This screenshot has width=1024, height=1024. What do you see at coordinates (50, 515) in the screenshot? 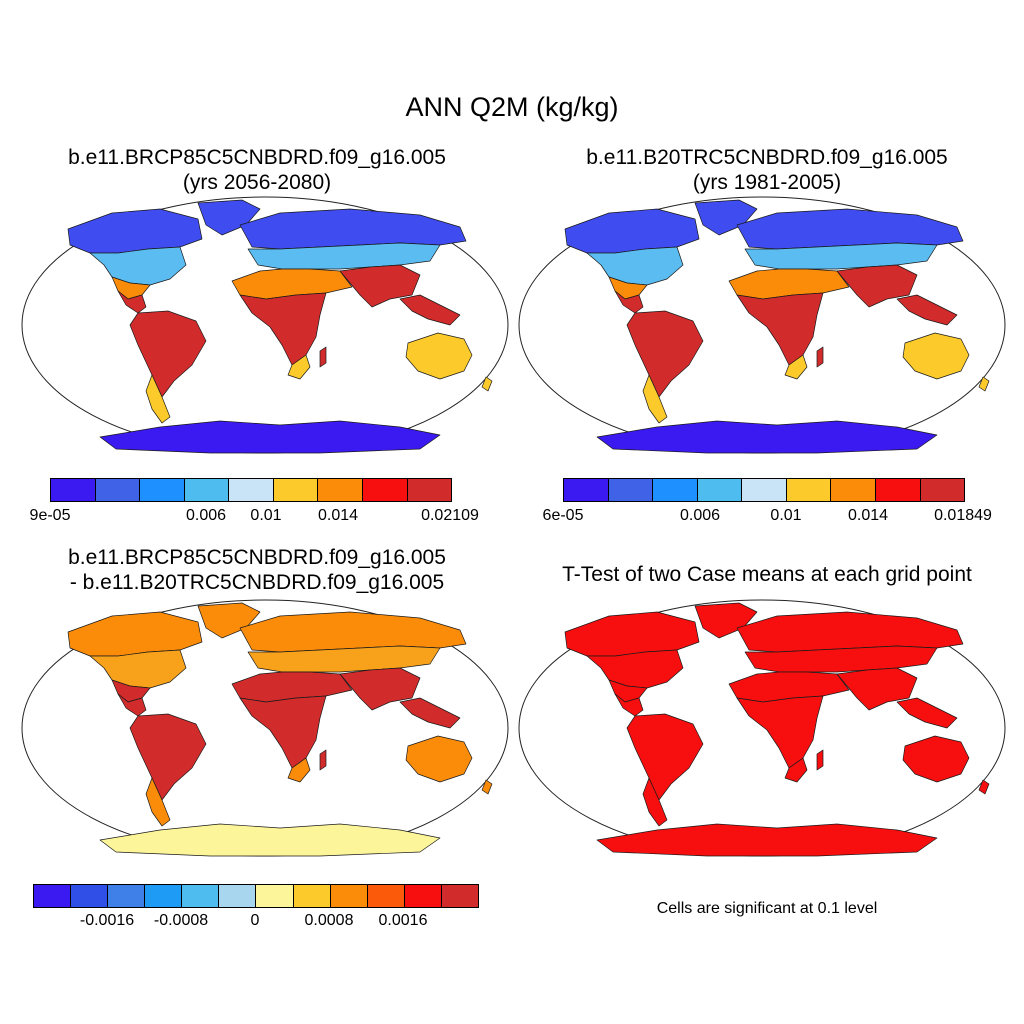
I see `colorbar-label: 9e-05` at bounding box center [50, 515].